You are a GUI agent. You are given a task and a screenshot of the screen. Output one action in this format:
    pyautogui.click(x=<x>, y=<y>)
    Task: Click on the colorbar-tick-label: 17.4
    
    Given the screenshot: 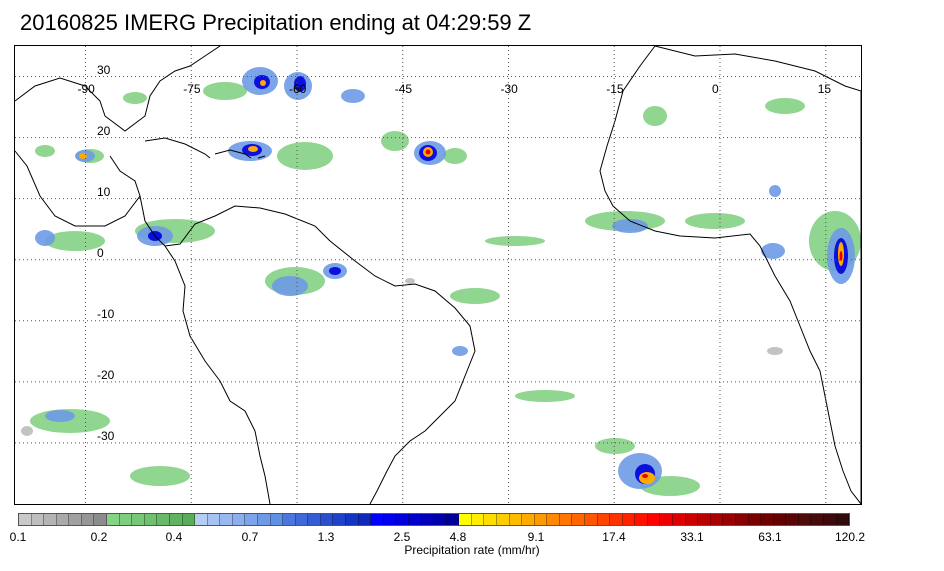 What is the action you would take?
    pyautogui.click(x=614, y=537)
    